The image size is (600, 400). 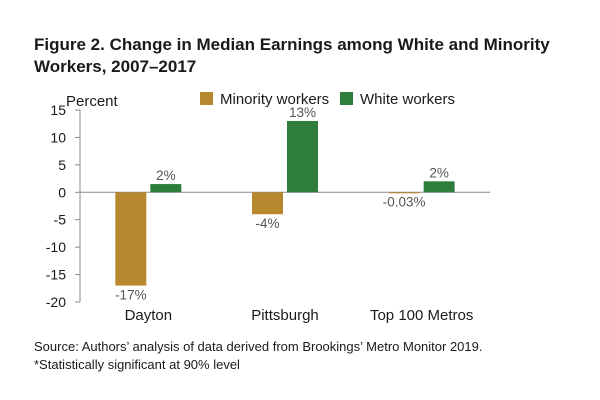 I want to click on y-tick-label: 0, so click(x=62, y=192).